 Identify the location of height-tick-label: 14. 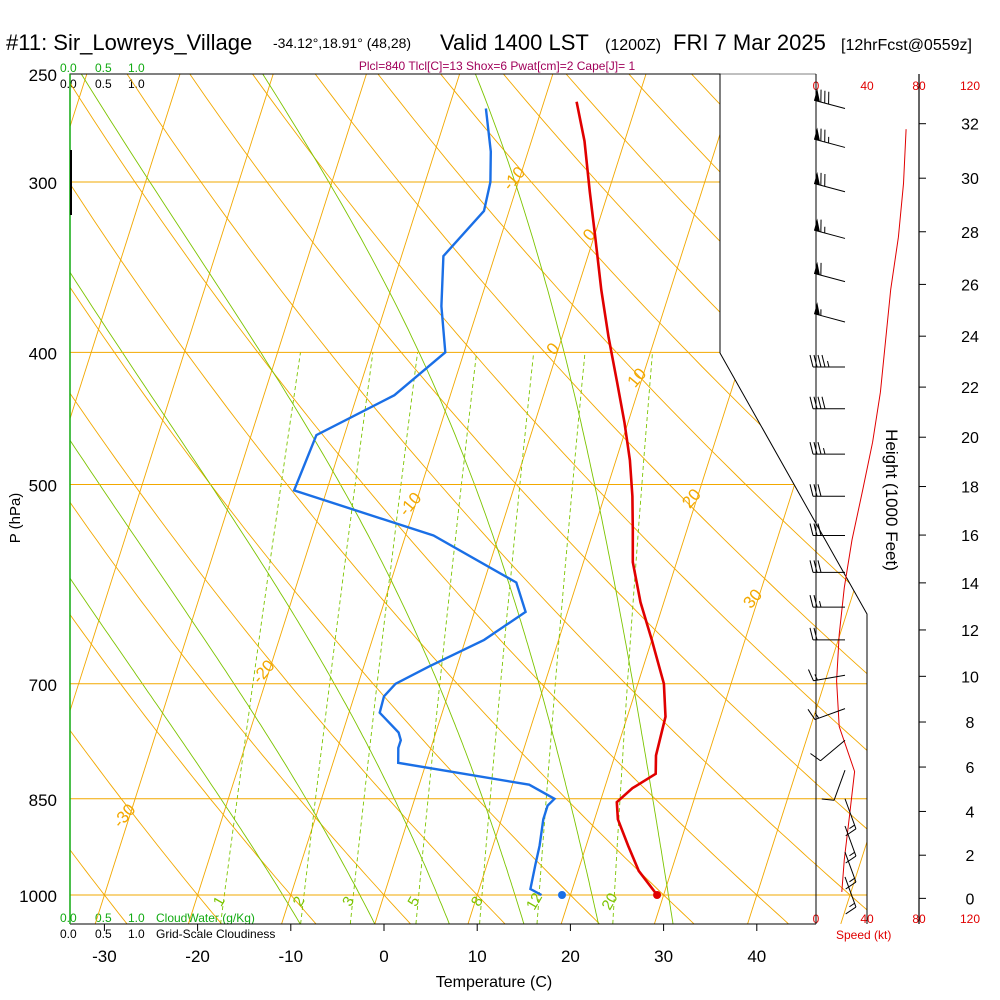
(970, 584).